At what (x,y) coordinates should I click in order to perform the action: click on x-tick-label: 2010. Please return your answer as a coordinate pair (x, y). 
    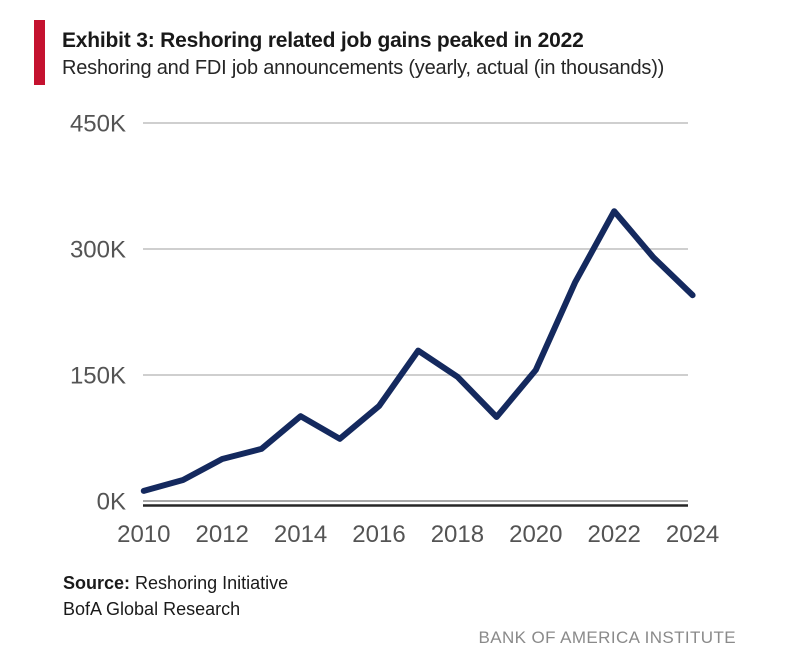
    Looking at the image, I should click on (143, 534).